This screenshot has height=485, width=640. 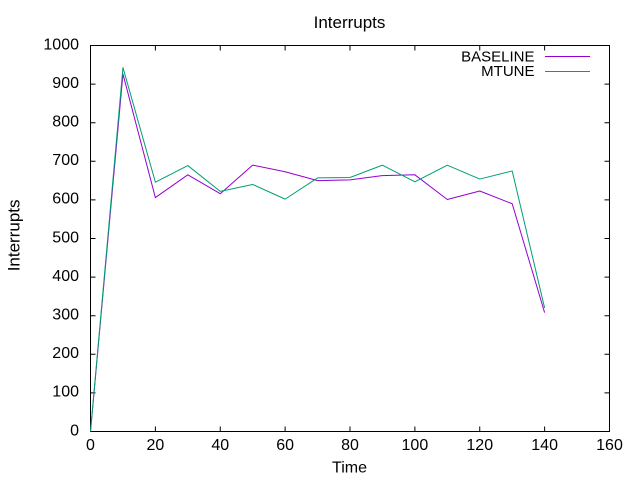 I want to click on svg-text: 1000, so click(x=61, y=44).